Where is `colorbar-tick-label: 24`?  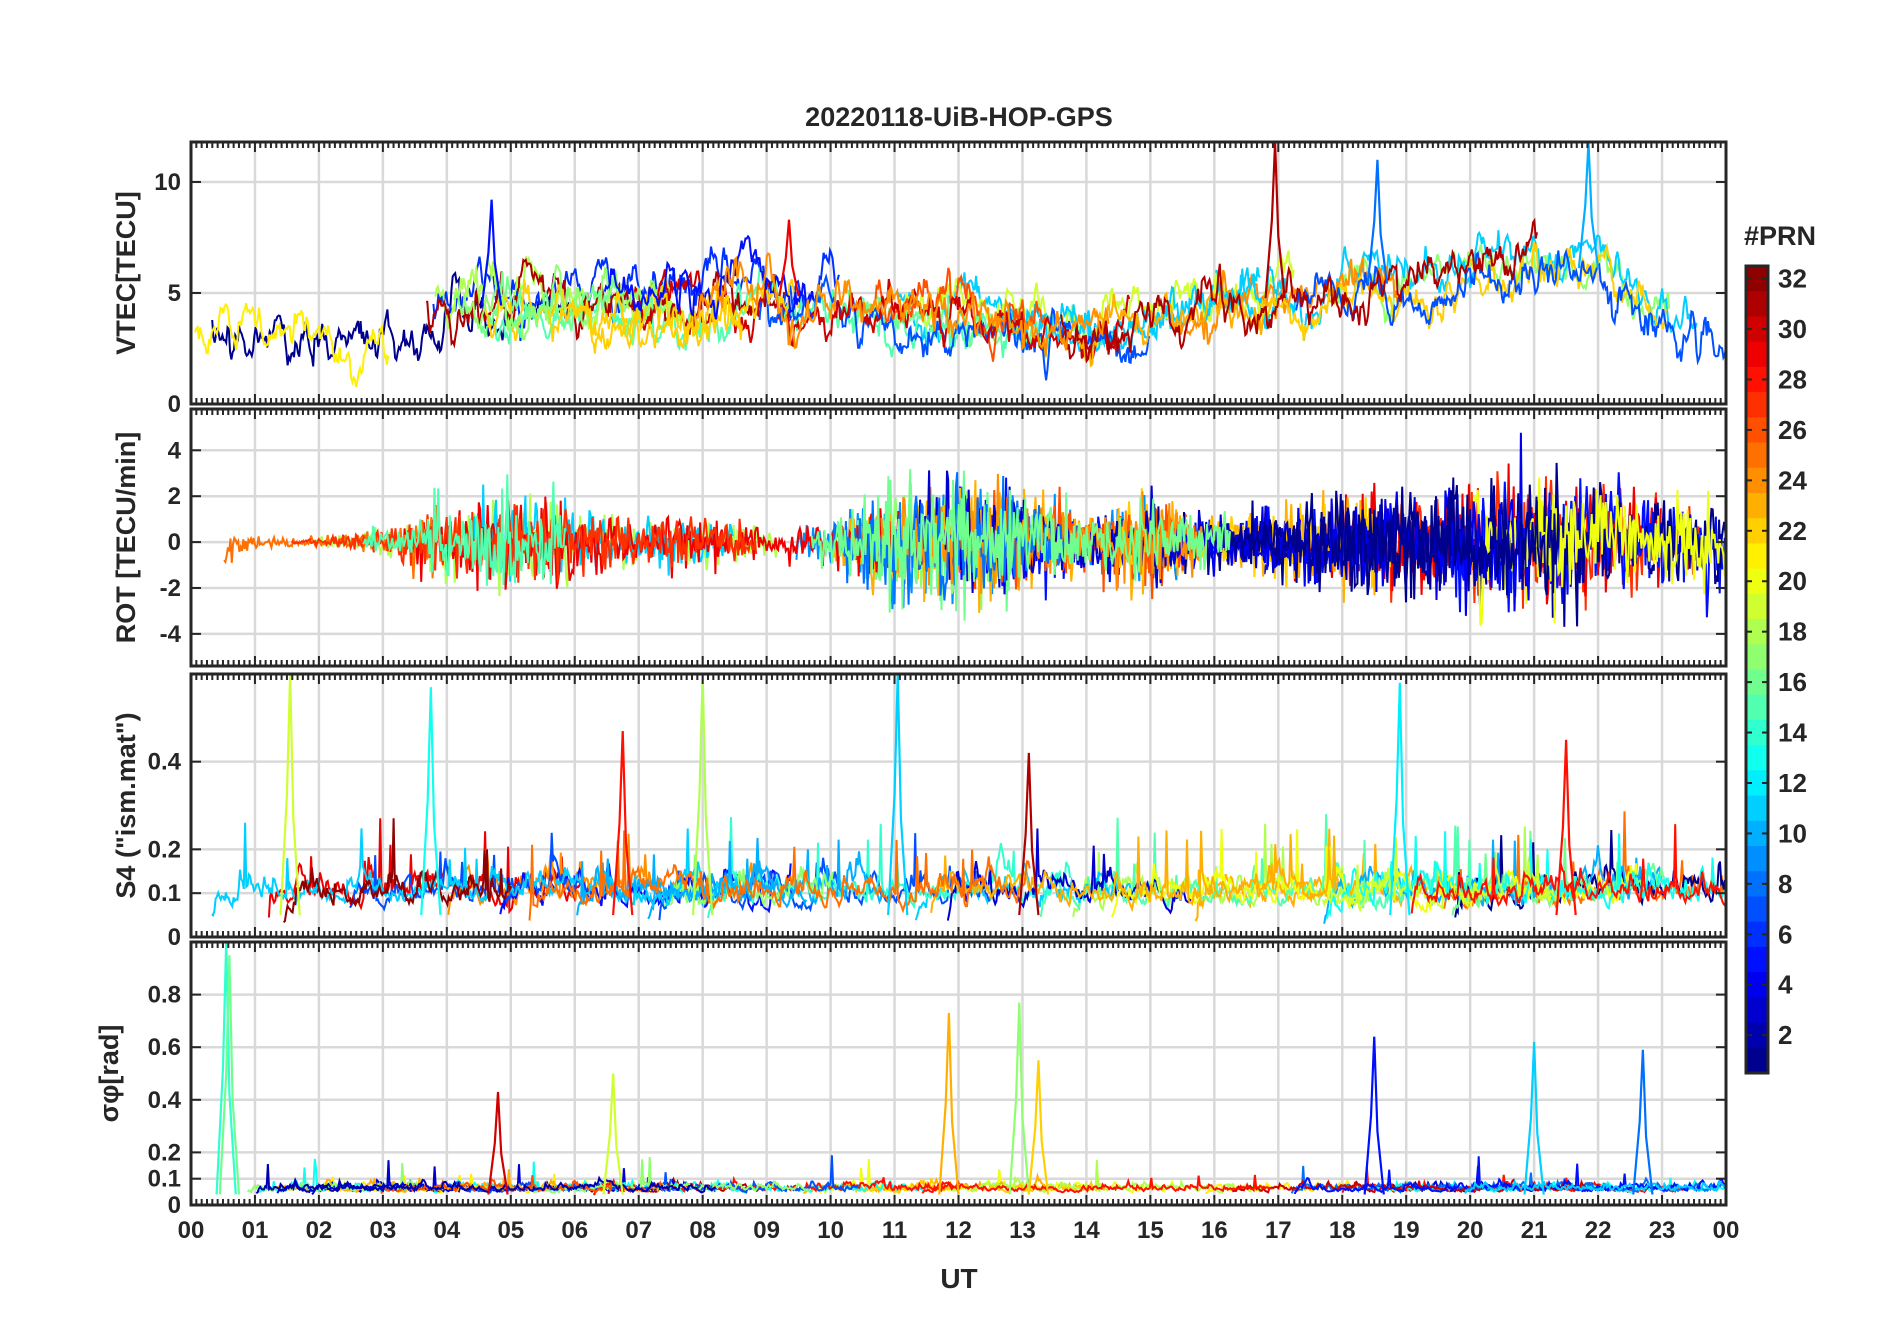 colorbar-tick-label: 24 is located at coordinates (1792, 480).